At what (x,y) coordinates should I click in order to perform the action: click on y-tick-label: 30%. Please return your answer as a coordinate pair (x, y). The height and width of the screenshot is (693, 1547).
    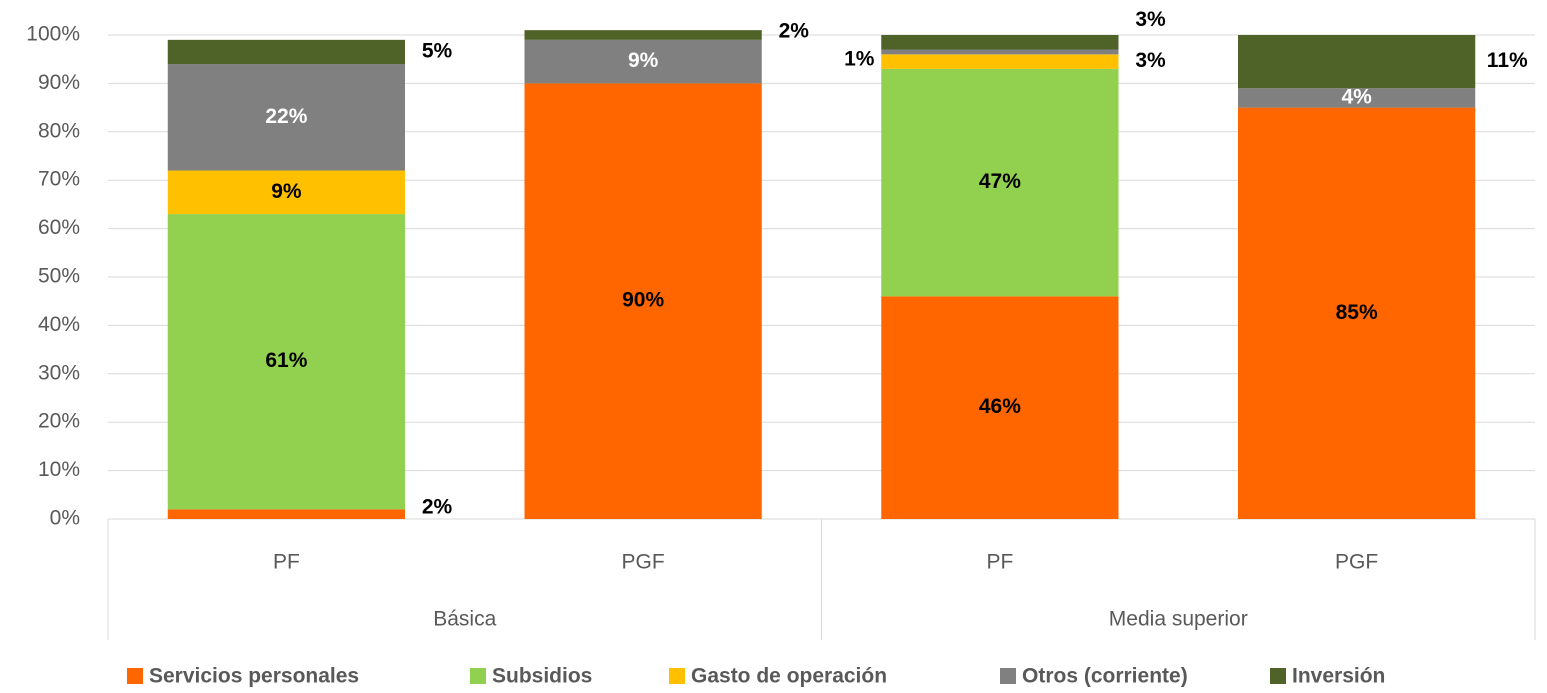
    Looking at the image, I should click on (59, 372).